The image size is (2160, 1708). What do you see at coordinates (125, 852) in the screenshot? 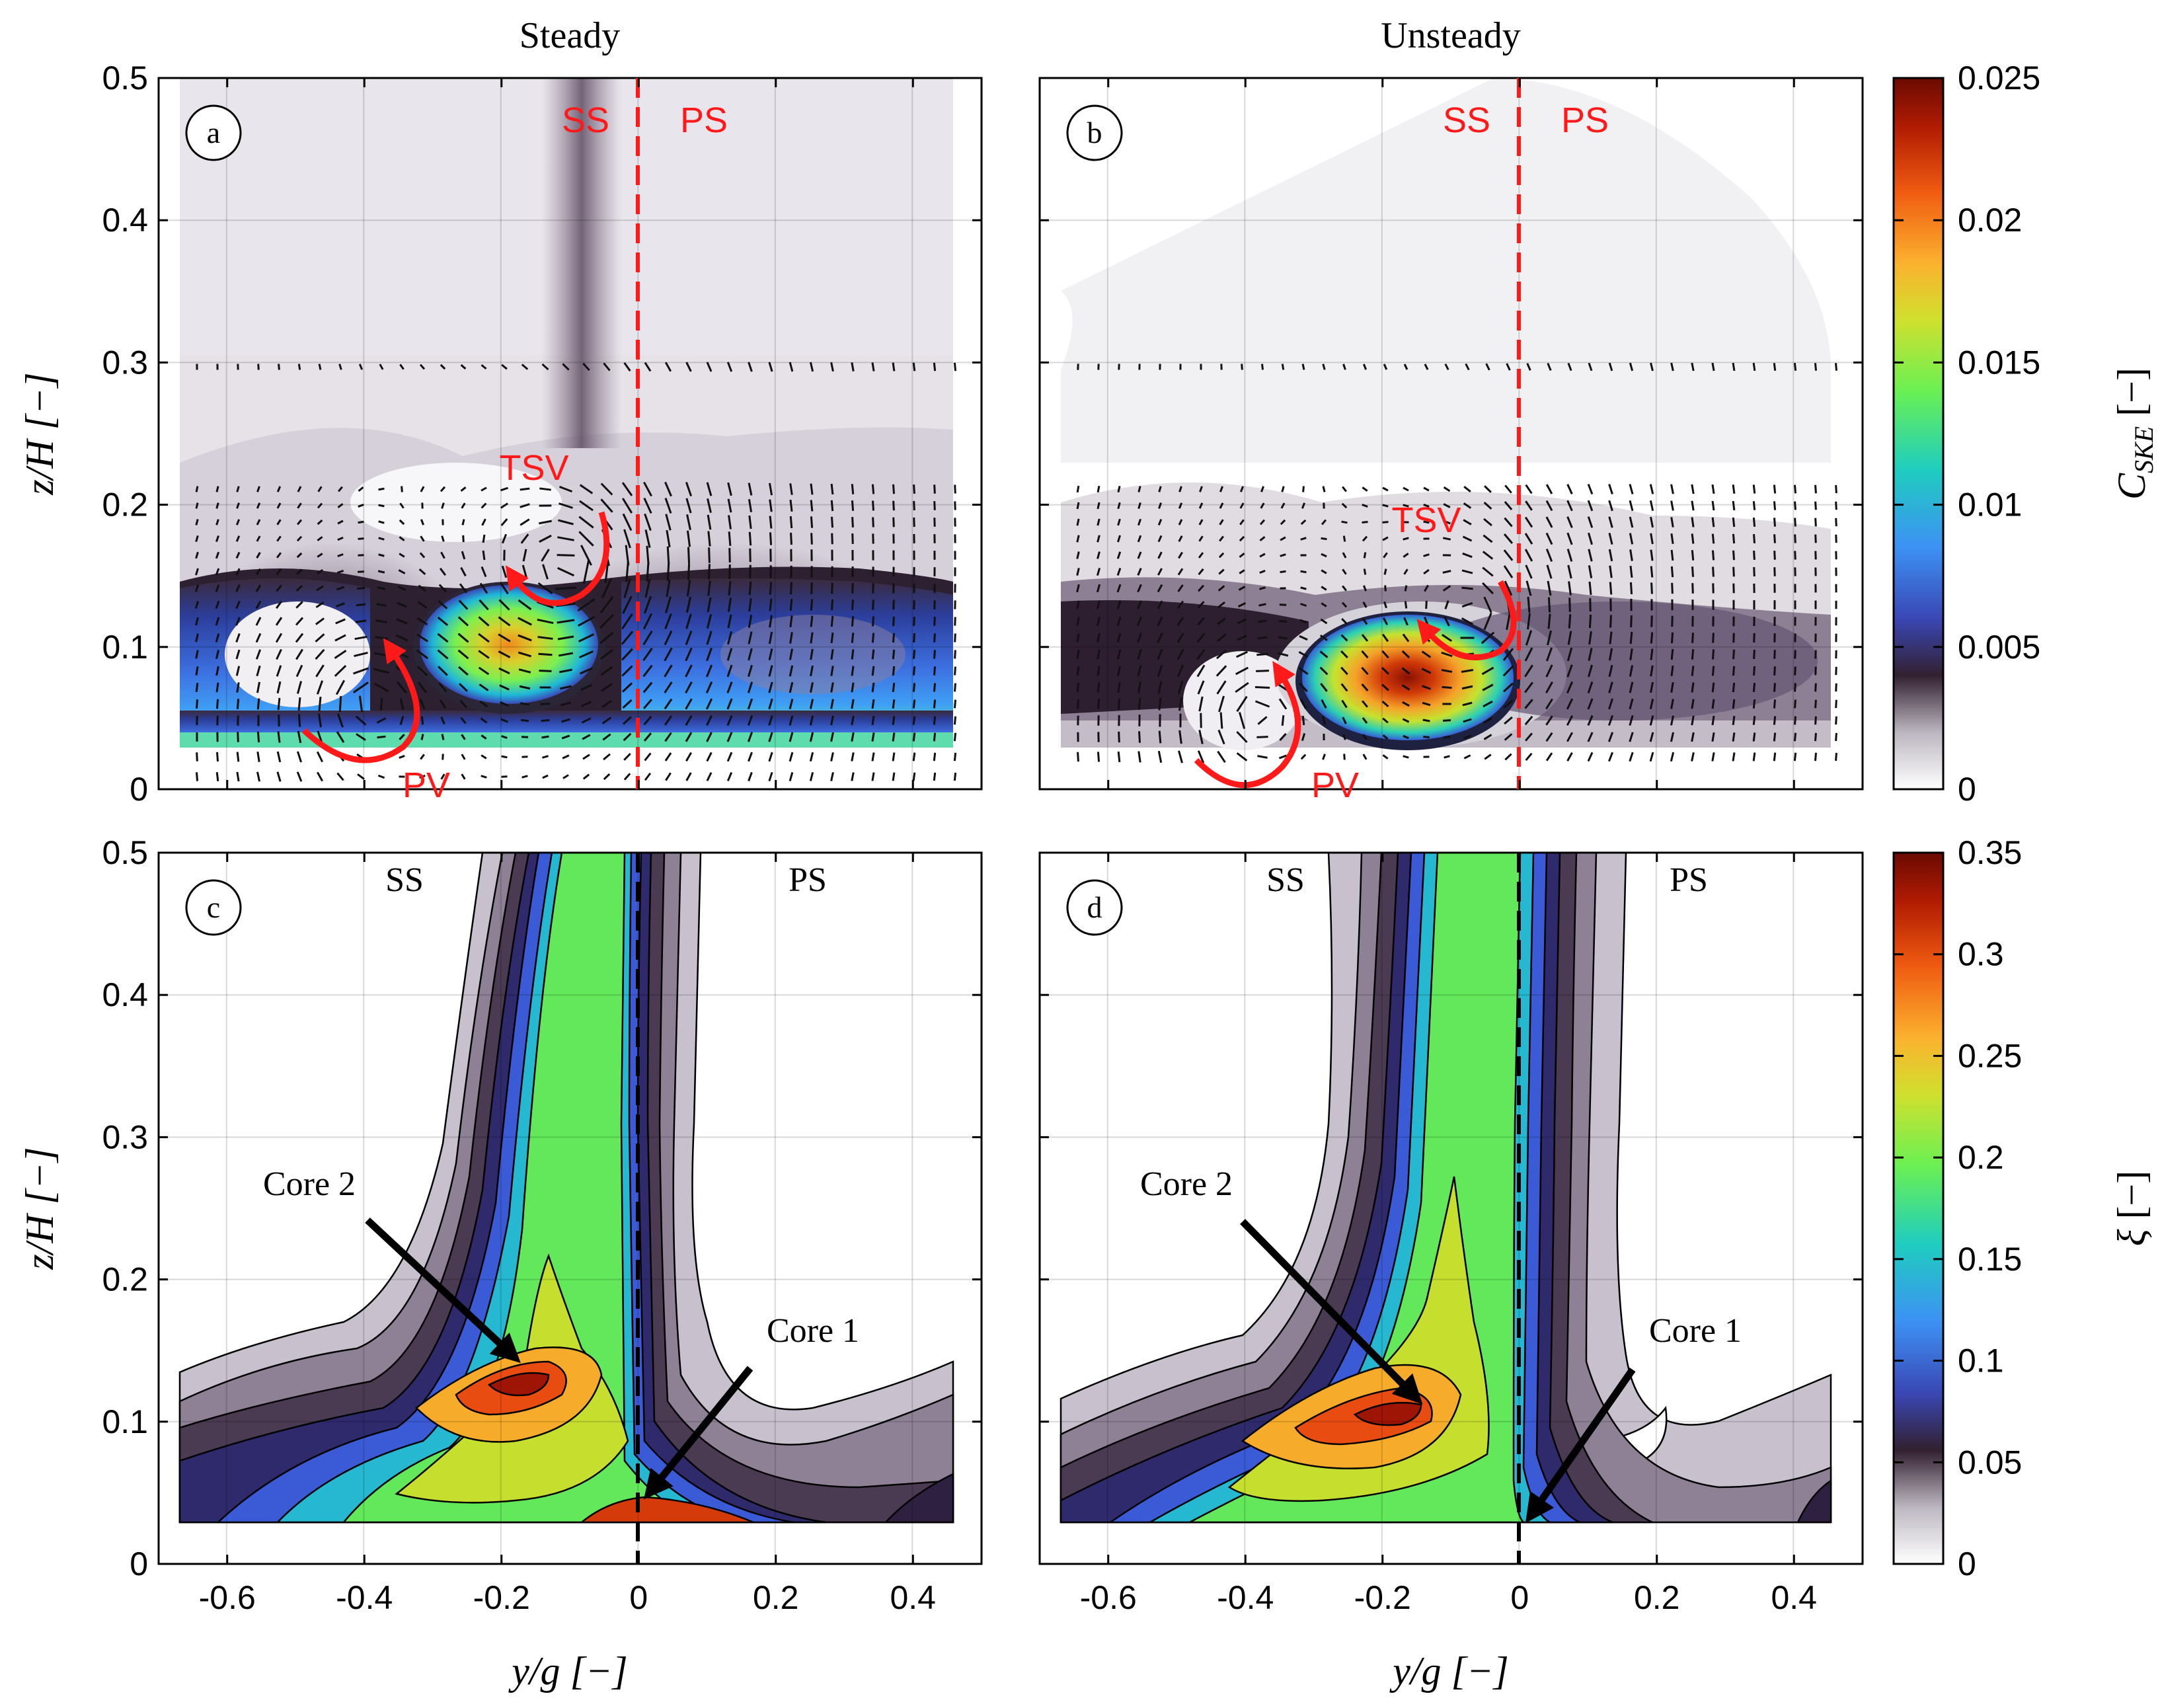
I see `y-tick-label: 0.5` at bounding box center [125, 852].